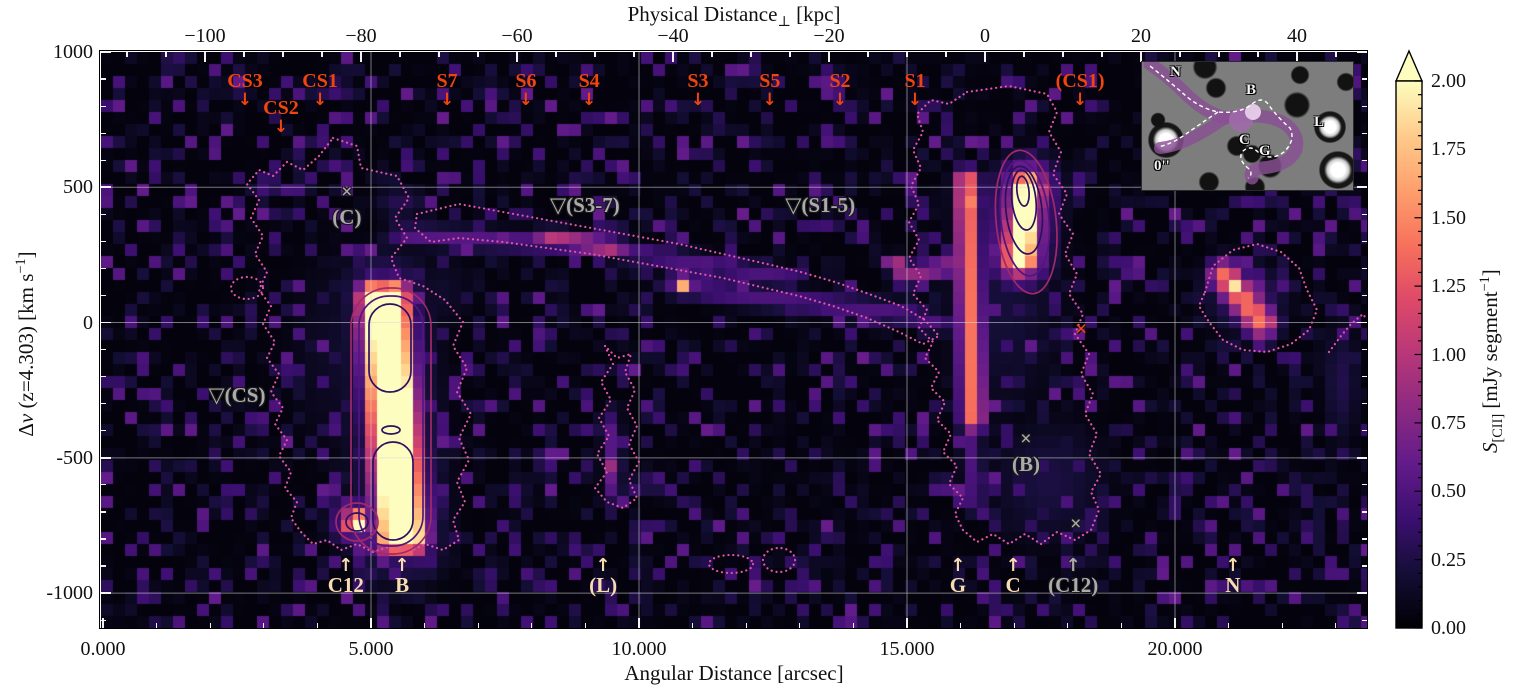 This screenshot has width=1513, height=692. I want to click on feature-marker-C12: ↑ (C12), so click(1073, 577).